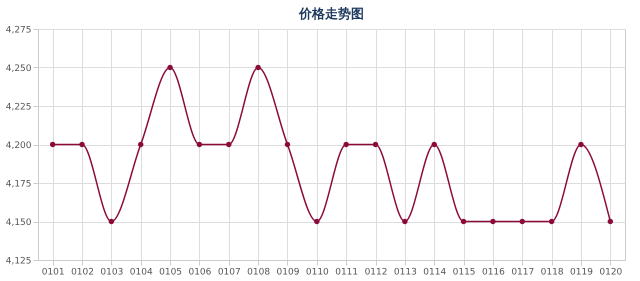  I want to click on y-tick-label: 4,250, so click(19, 69).